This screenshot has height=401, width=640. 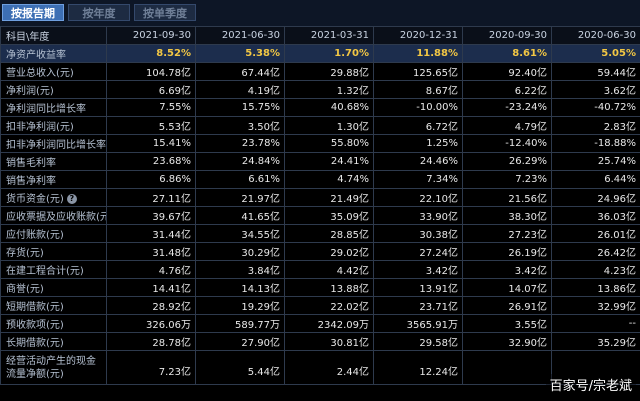 What do you see at coordinates (329, 215) in the screenshot?
I see `table-cell: 35.09亿` at bounding box center [329, 215].